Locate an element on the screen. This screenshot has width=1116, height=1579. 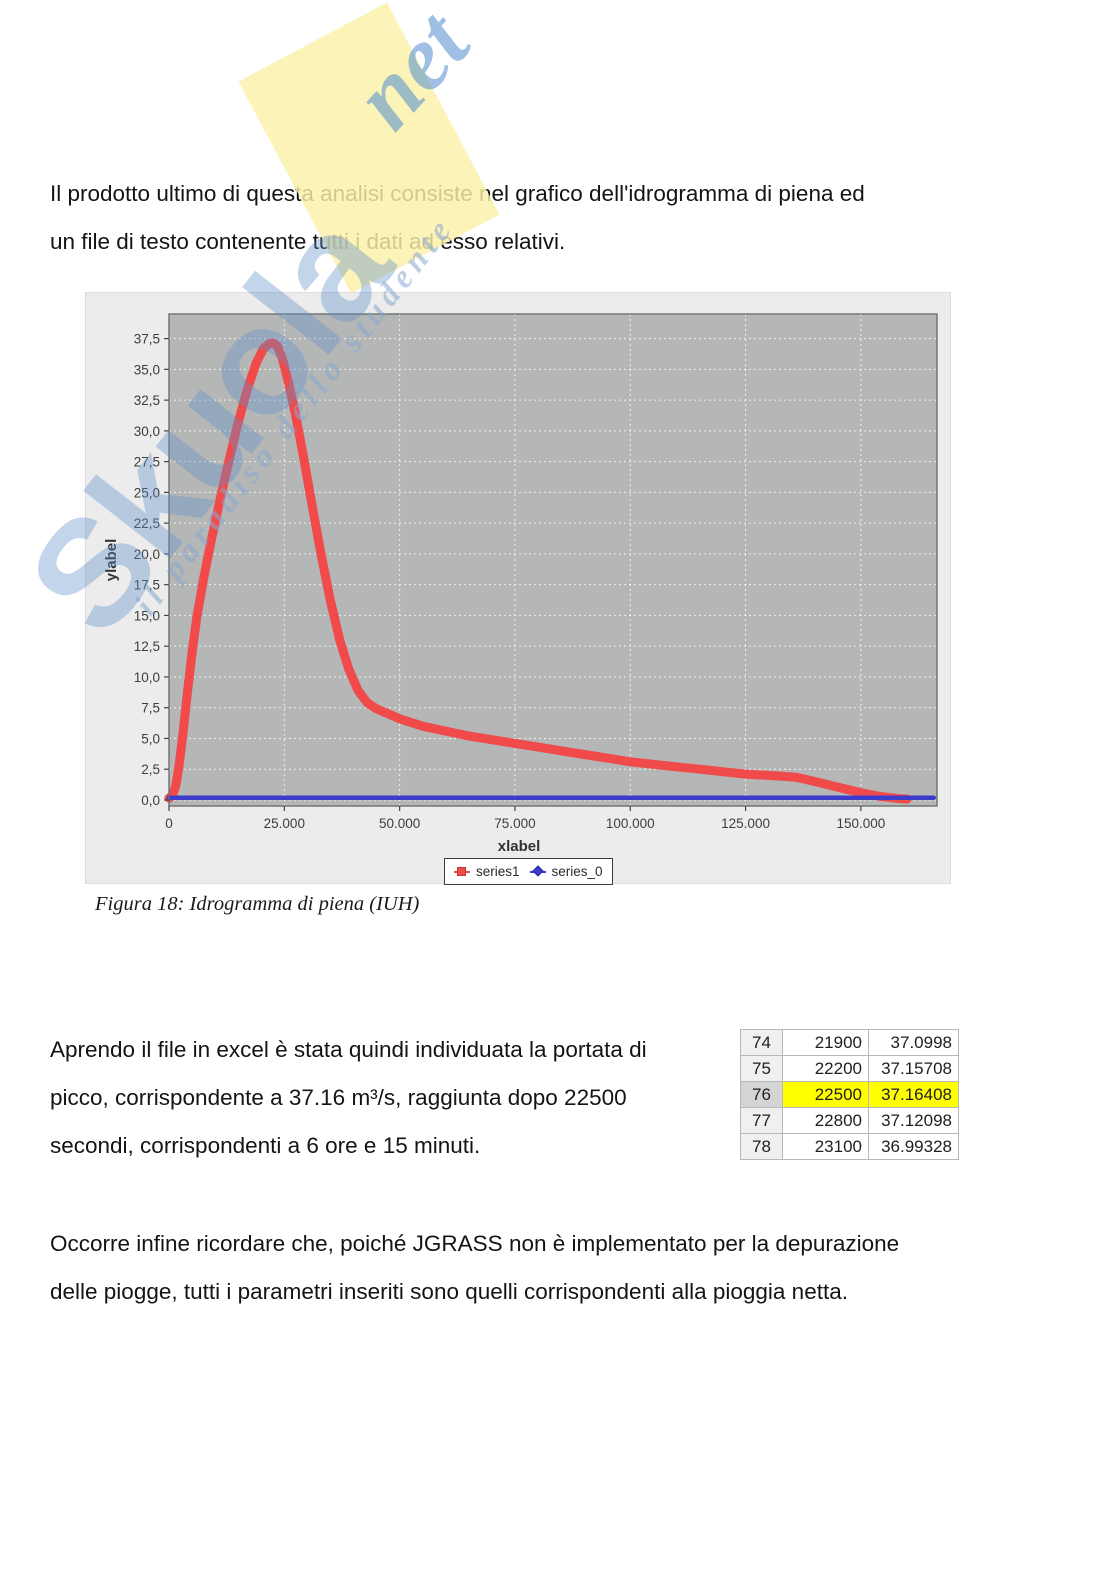
table-row: 78 23100 36.99328 is located at coordinates (849, 1146).